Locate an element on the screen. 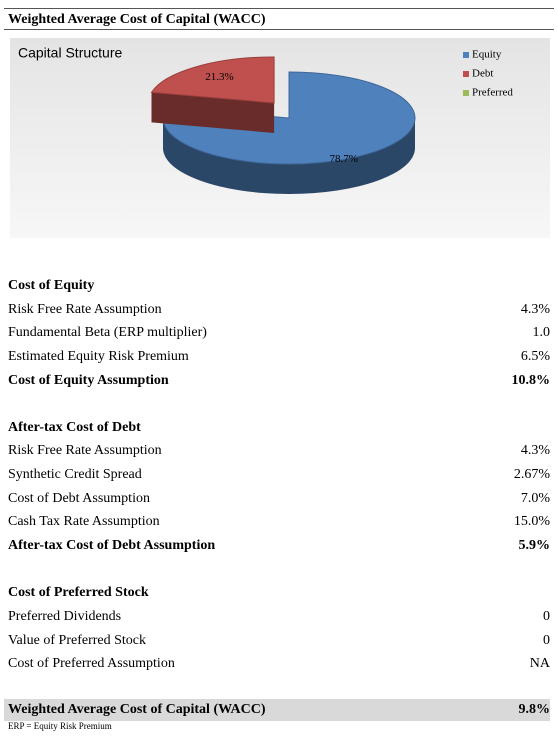 The height and width of the screenshot is (737, 558). table-row: Value of Preferred Stock 0 is located at coordinates (279, 641).